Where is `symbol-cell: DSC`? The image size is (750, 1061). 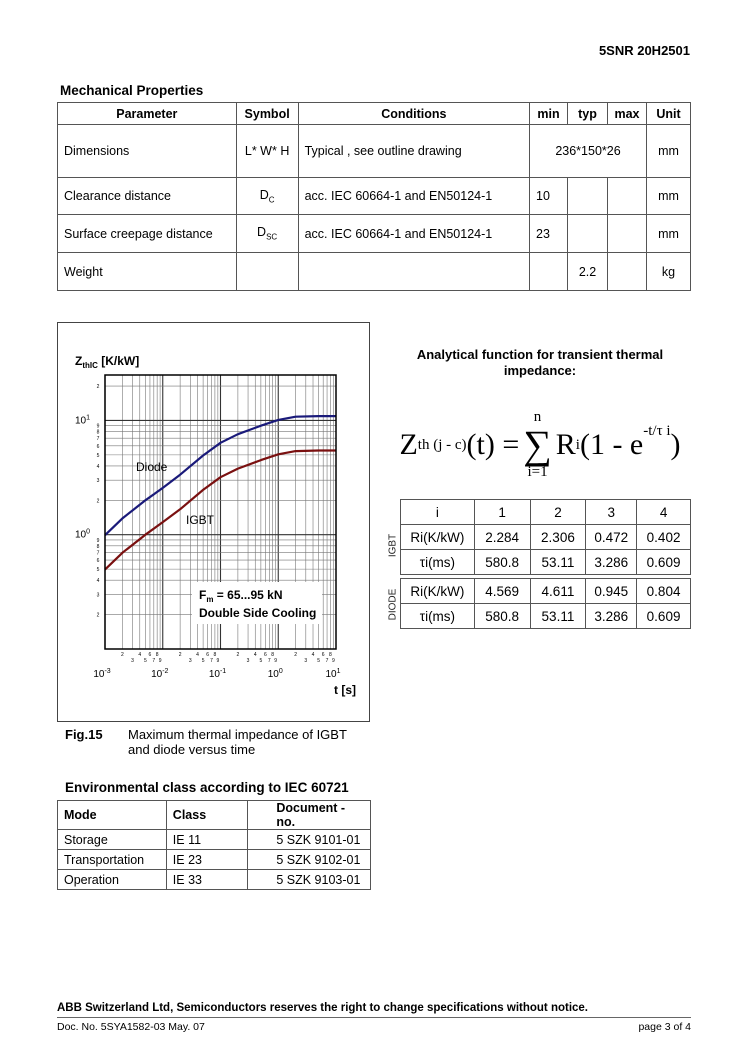 symbol-cell: DSC is located at coordinates (267, 233).